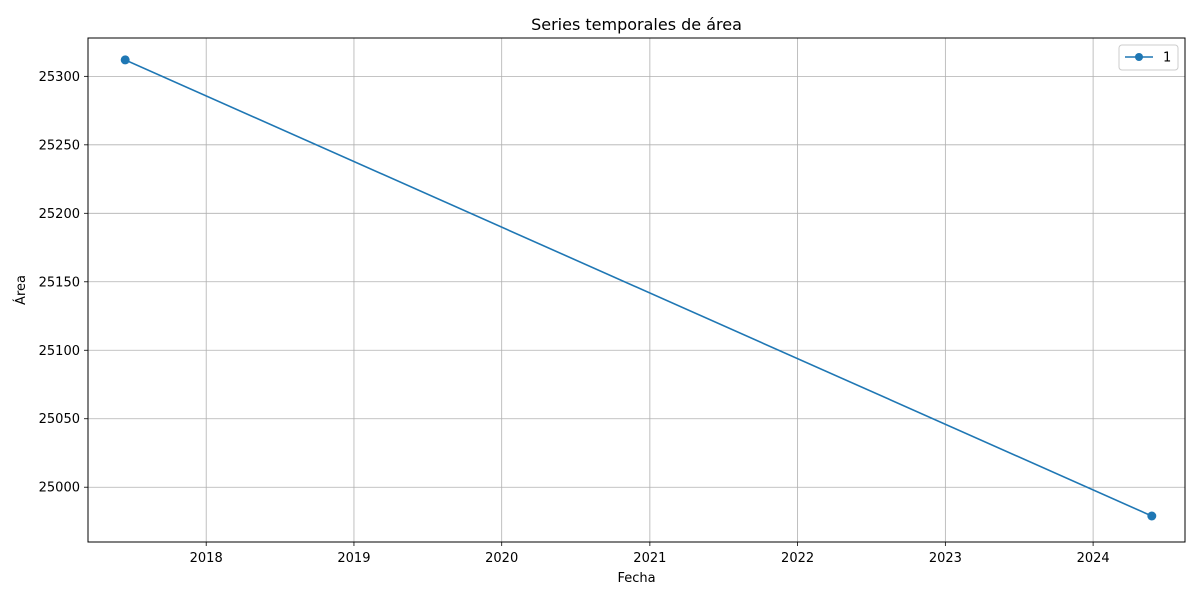 The width and height of the screenshot is (1200, 600). What do you see at coordinates (353, 558) in the screenshot?
I see `x-tick-label: 2019` at bounding box center [353, 558].